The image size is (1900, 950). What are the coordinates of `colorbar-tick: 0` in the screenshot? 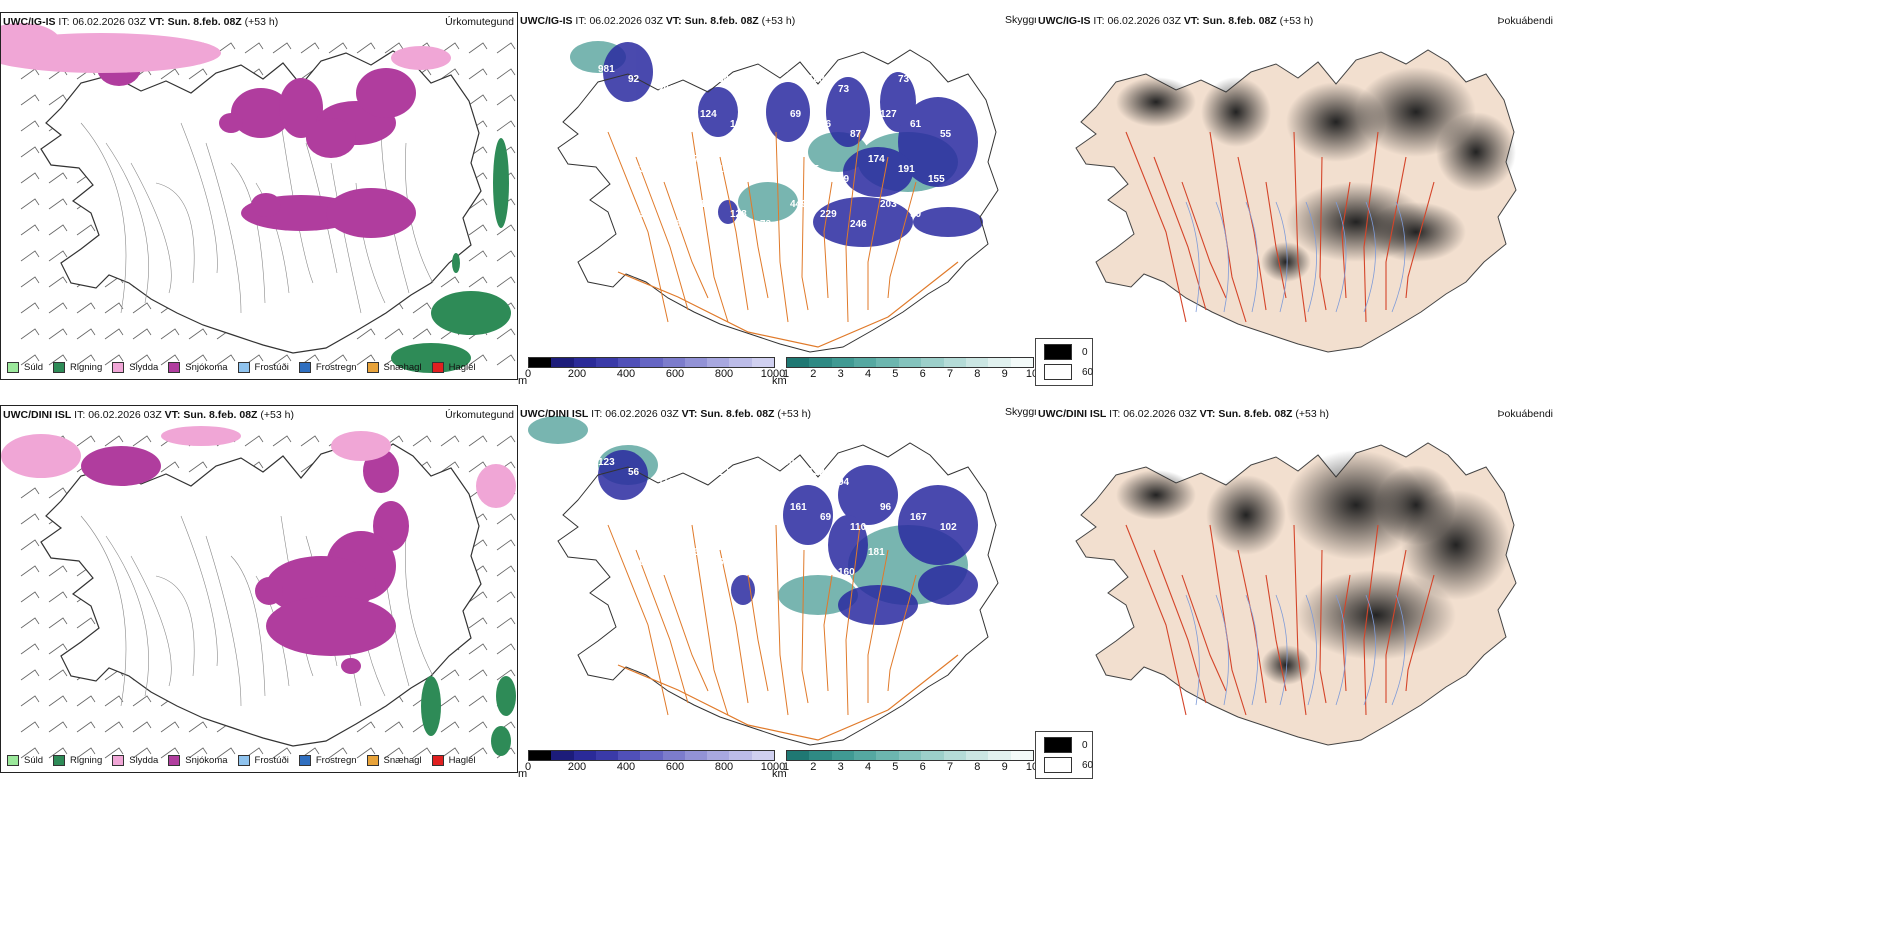 It's located at (528, 374).